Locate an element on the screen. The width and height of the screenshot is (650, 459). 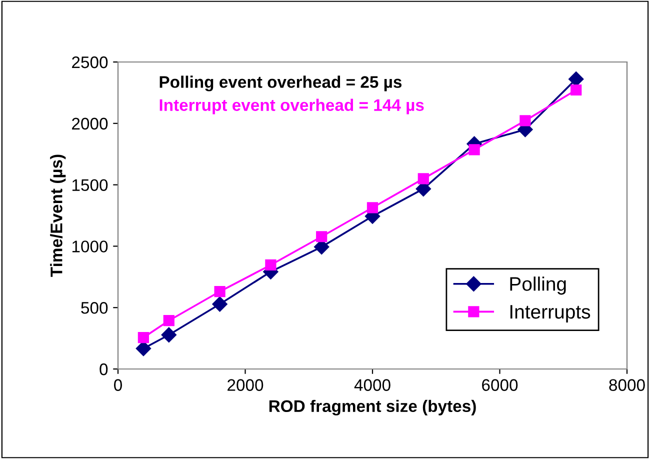
x-tick-label: 8000 is located at coordinates (627, 385).